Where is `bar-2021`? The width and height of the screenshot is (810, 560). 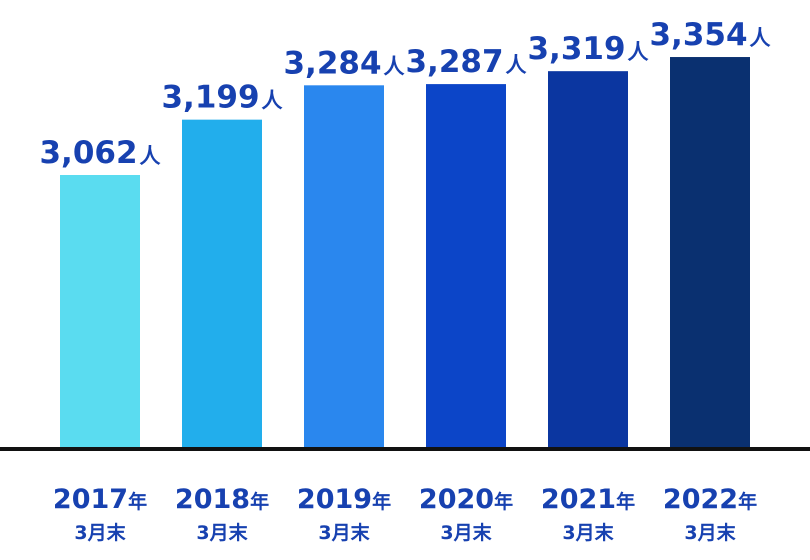 bar-2021 is located at coordinates (588, 260).